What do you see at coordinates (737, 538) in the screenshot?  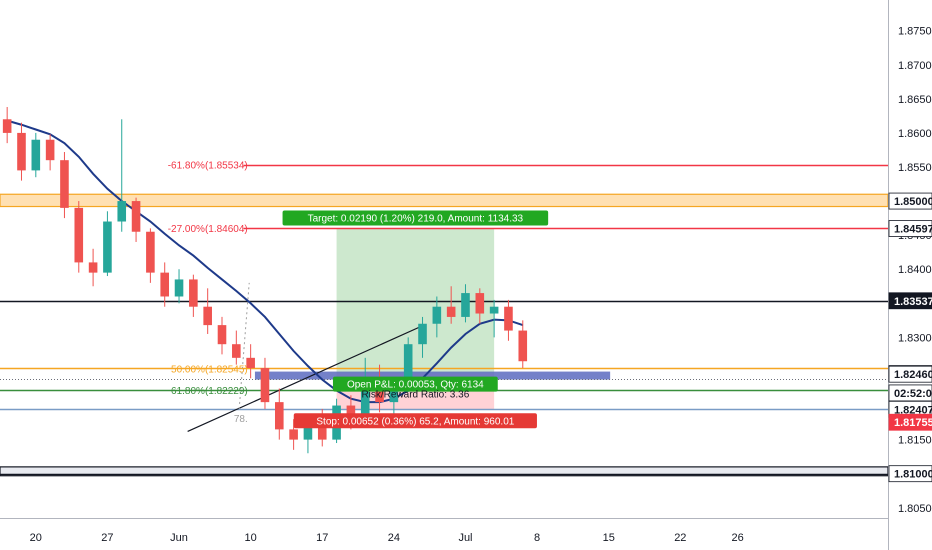 I see `x-tick-10: 26` at bounding box center [737, 538].